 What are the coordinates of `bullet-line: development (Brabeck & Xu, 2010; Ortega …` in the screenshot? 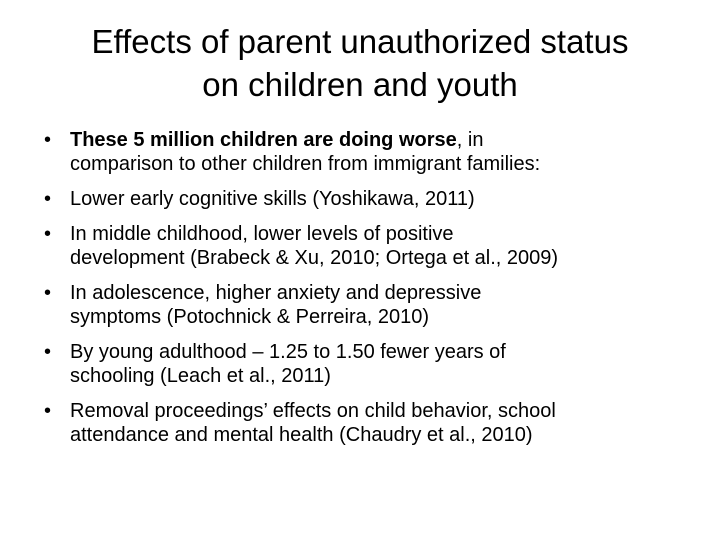 It's located at (314, 258).